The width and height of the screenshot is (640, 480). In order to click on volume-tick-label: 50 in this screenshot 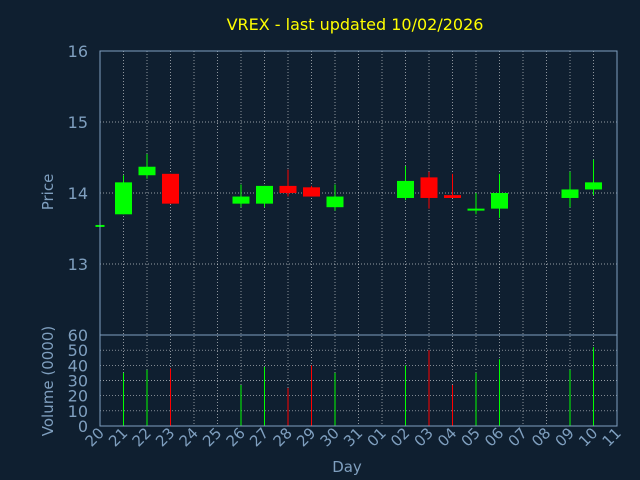, I will do `click(78, 350)`.